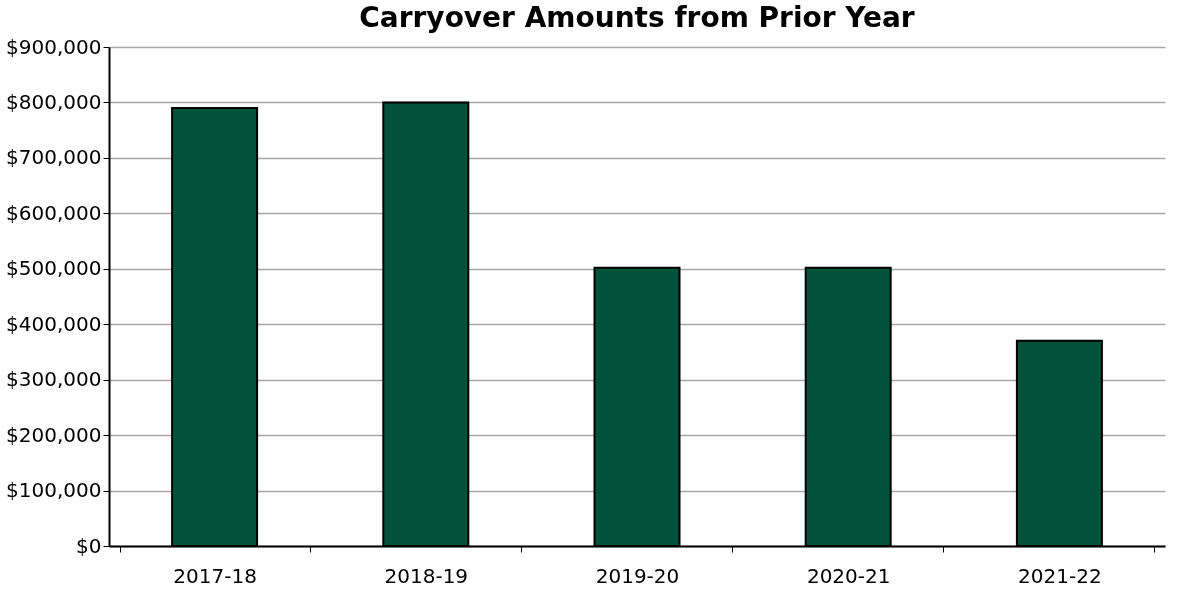 This screenshot has height=596, width=1180. Describe the element at coordinates (54, 379) in the screenshot. I see `y-tick-label: $300,000` at that location.